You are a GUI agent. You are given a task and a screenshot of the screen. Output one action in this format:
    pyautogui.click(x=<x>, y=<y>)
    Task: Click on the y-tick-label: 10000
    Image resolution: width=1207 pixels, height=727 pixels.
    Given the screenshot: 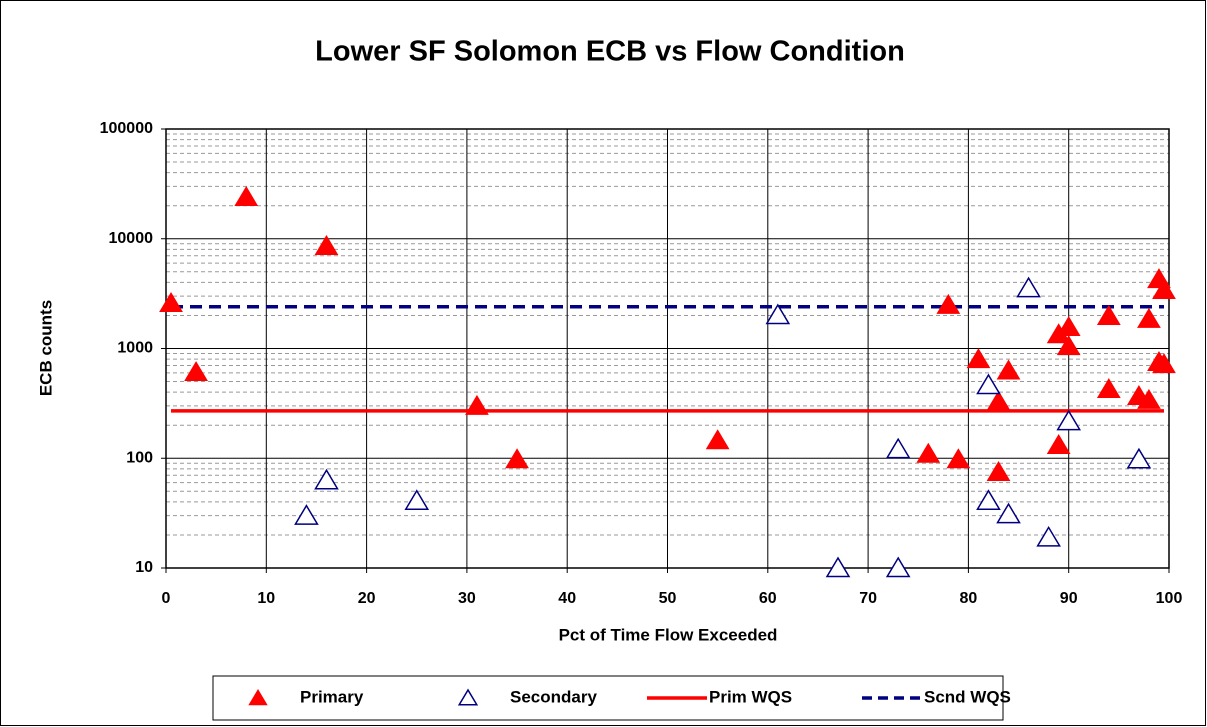 What is the action you would take?
    pyautogui.click(x=131, y=238)
    